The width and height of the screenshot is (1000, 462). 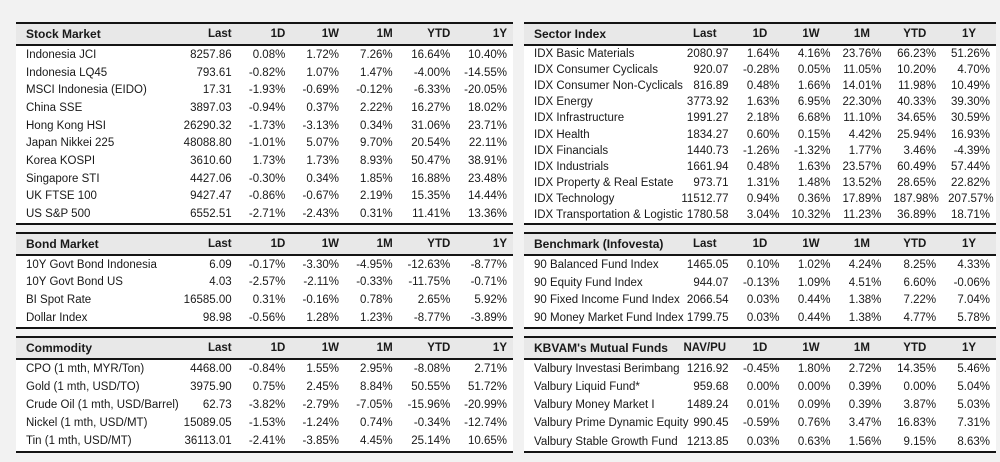 What do you see at coordinates (763, 118) in the screenshot?
I see `cell-value: 2.18%` at bounding box center [763, 118].